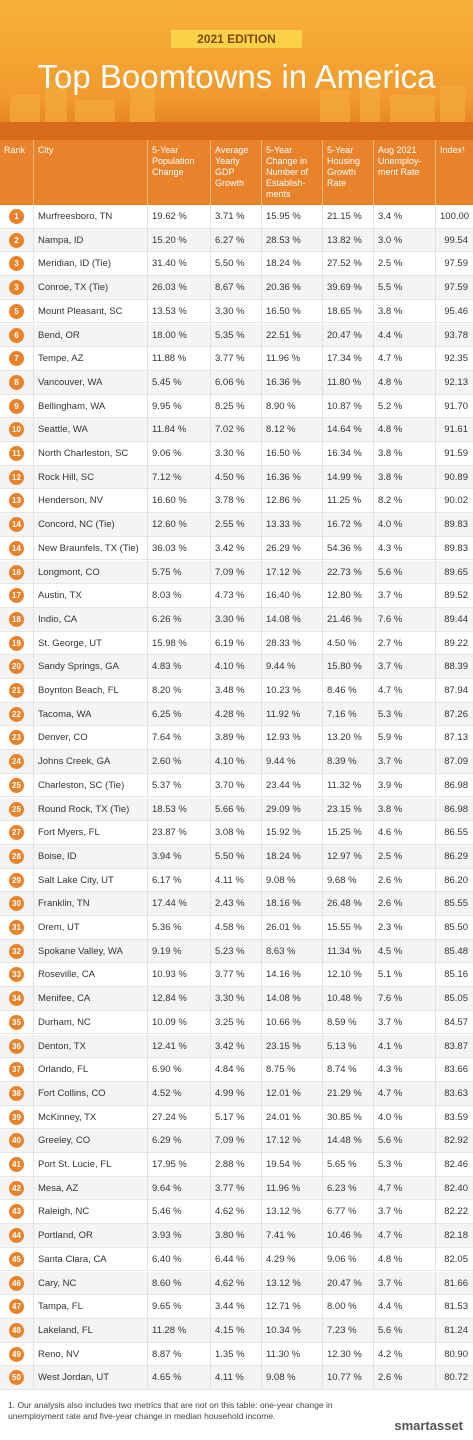 The width and height of the screenshot is (473, 1440). What do you see at coordinates (235, 477) in the screenshot?
I see `value-cell: 4.50 %` at bounding box center [235, 477].